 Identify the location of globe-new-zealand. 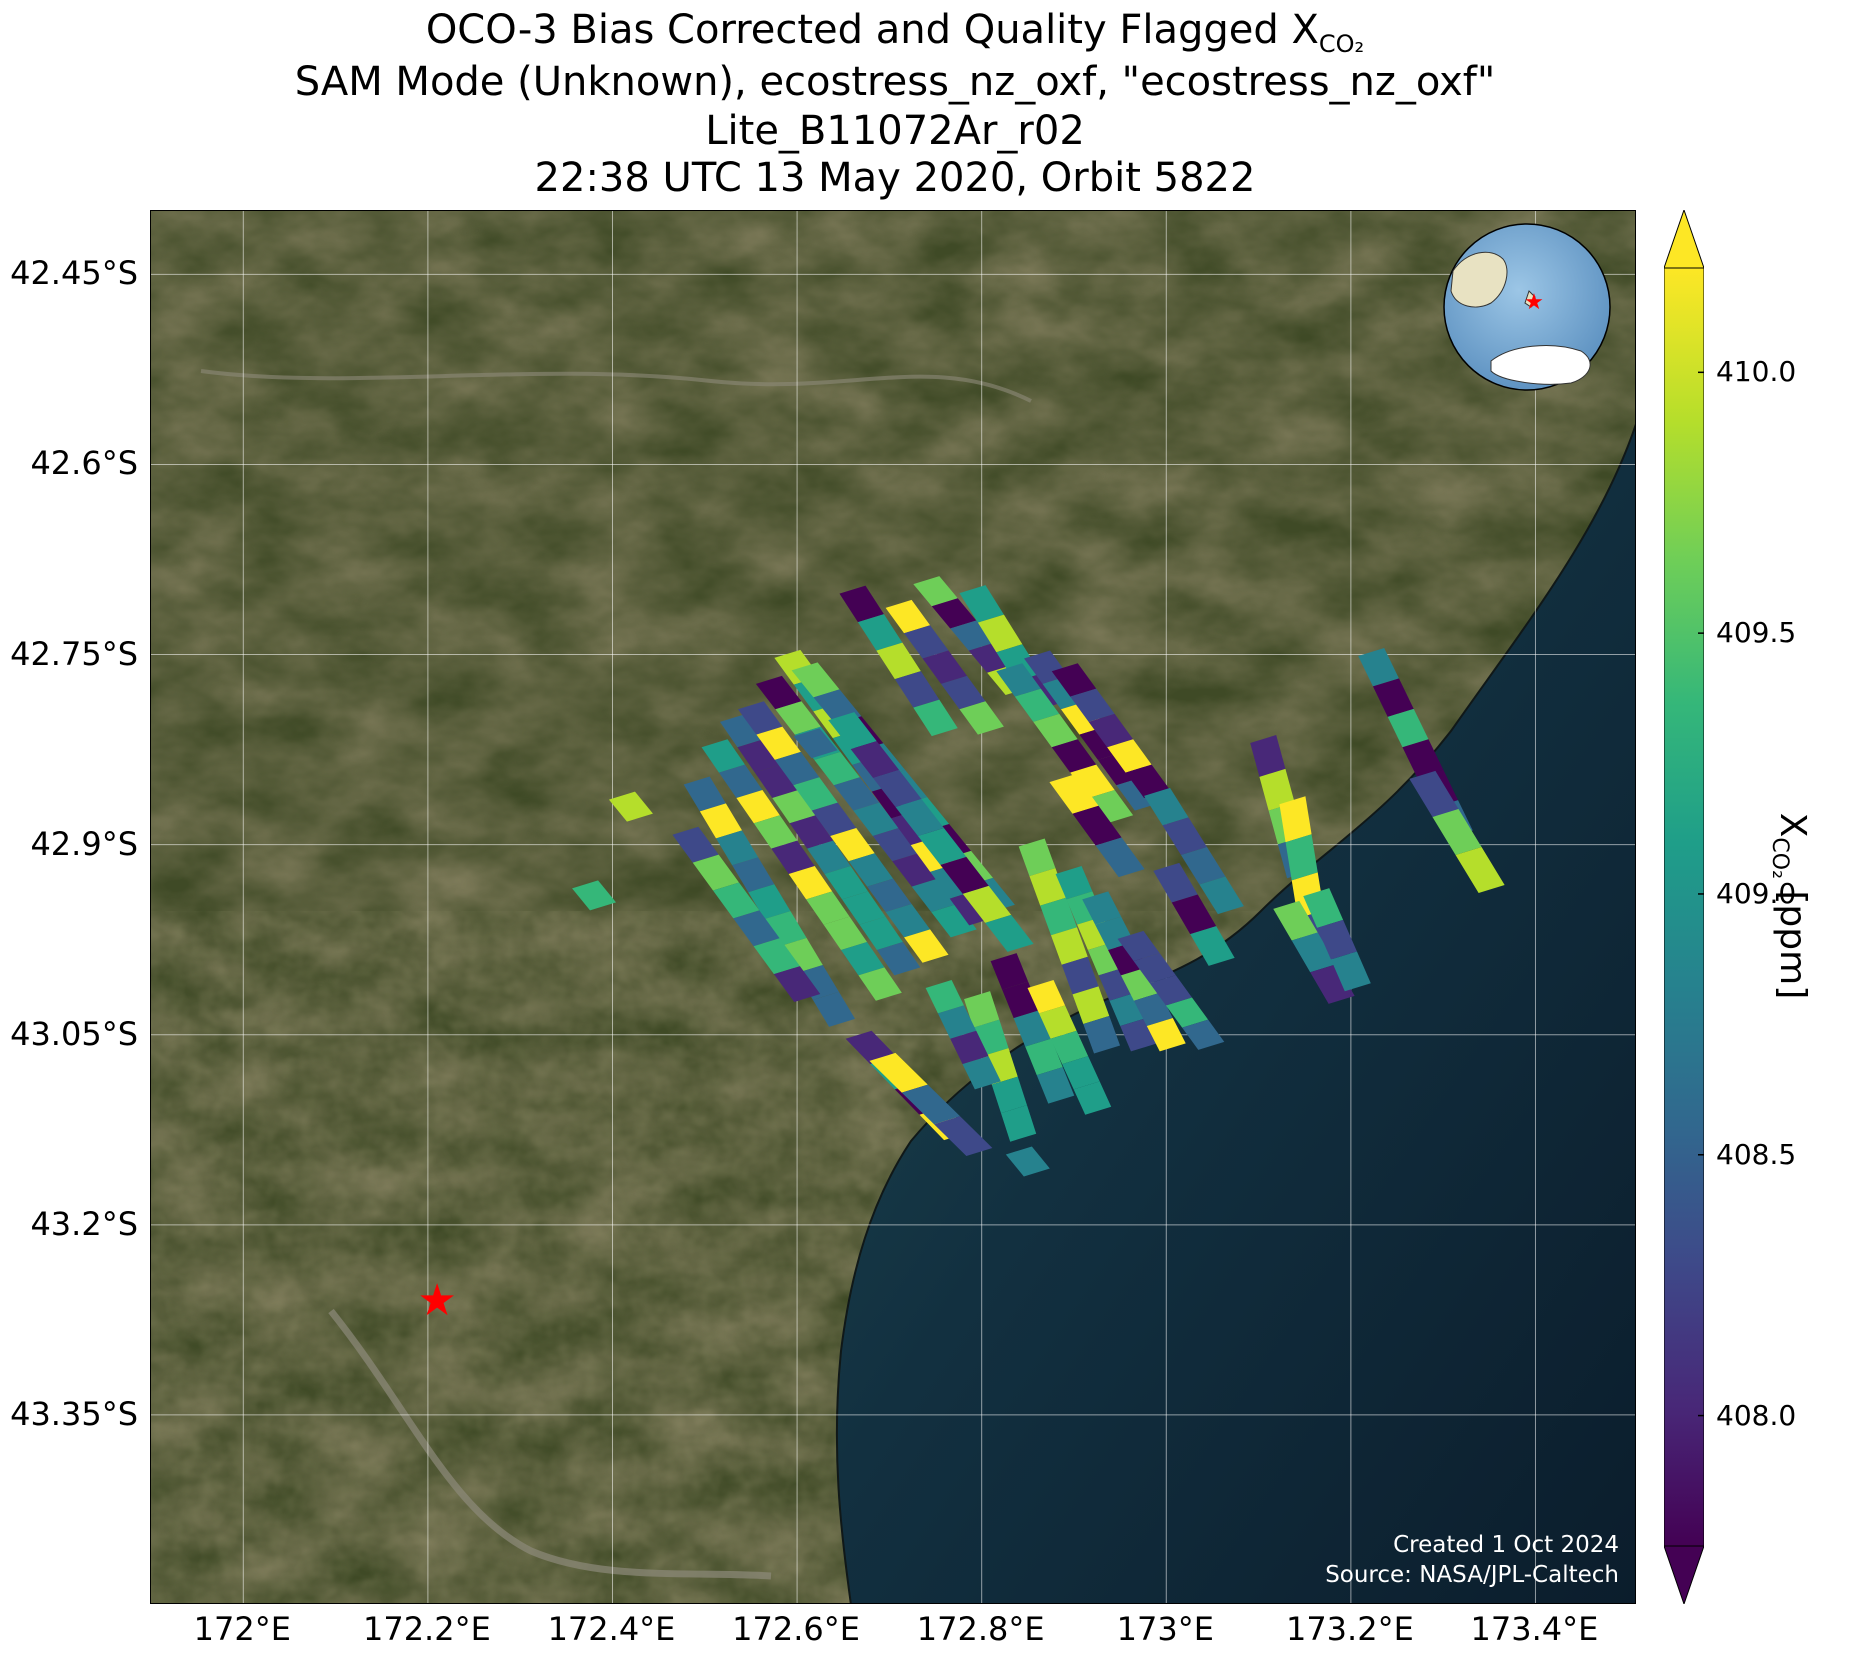
(1530, 299).